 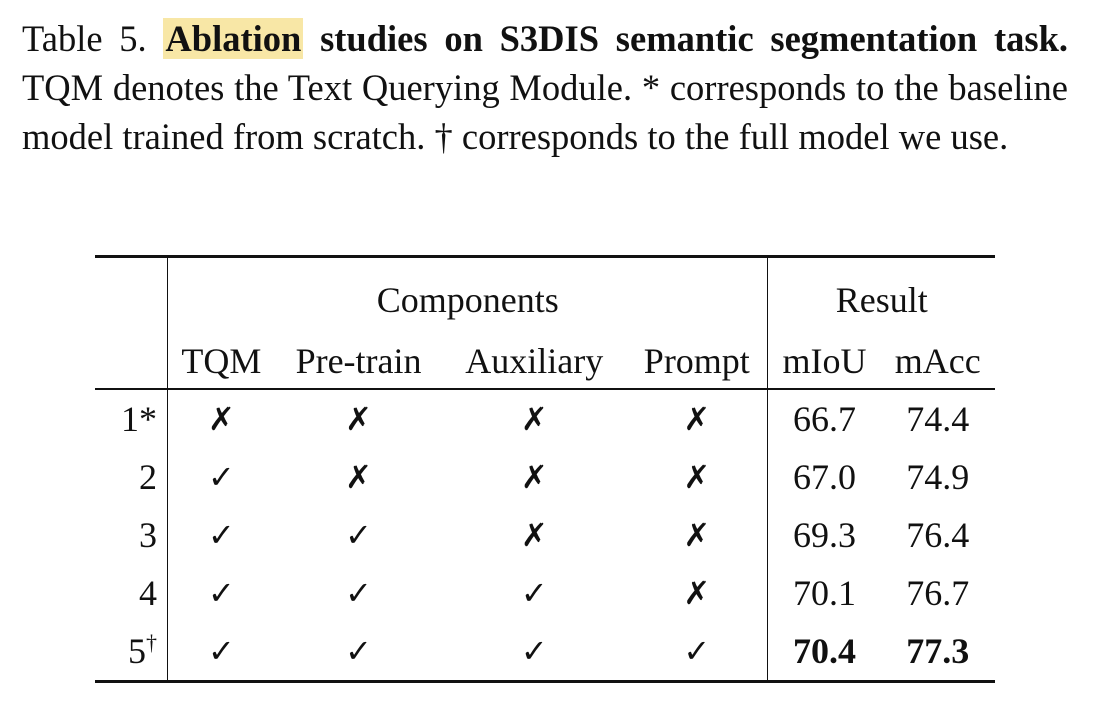 I want to click on cell-miou-best: 70.4, so click(x=824, y=652).